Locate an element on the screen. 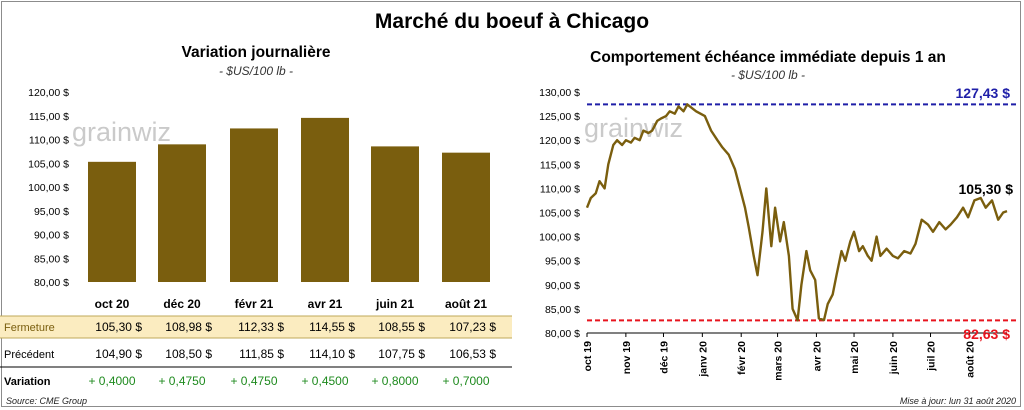  category-label: oct 20 is located at coordinates (112, 304).